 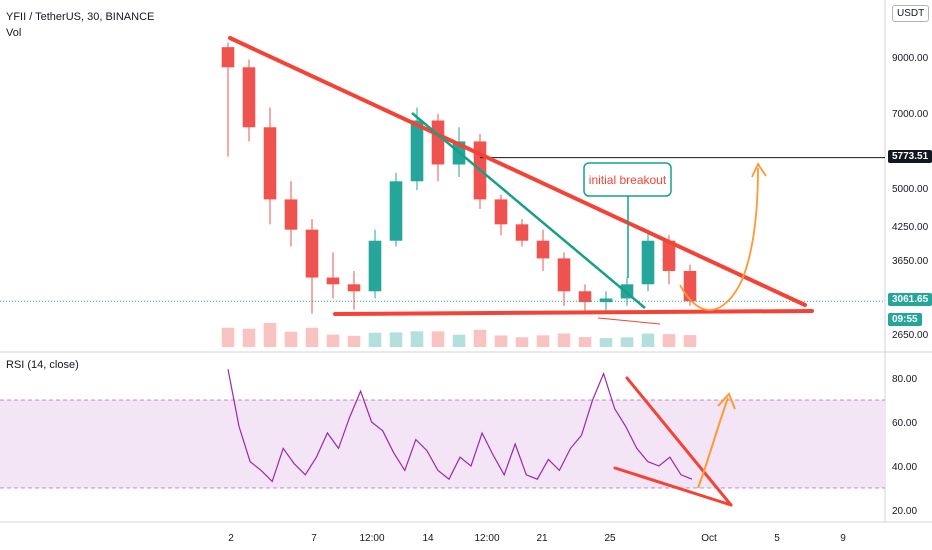 I want to click on rsi-support-line, so click(x=673, y=486).